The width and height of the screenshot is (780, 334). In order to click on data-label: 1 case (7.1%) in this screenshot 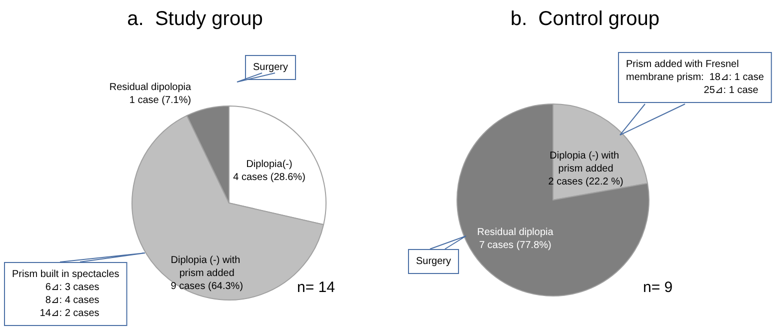, I will do `click(160, 100)`.